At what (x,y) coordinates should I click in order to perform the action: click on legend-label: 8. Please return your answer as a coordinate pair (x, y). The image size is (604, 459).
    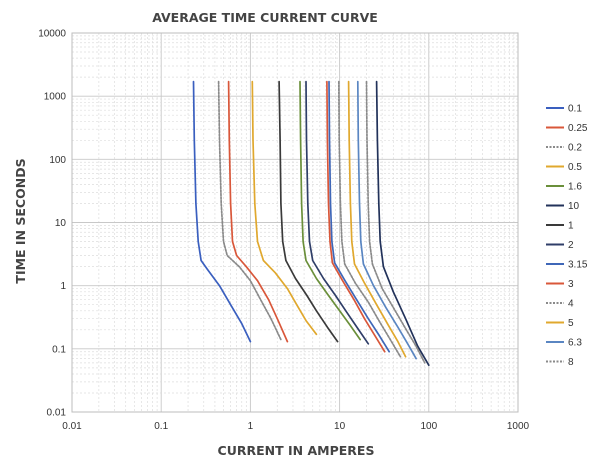
    Looking at the image, I should click on (571, 362).